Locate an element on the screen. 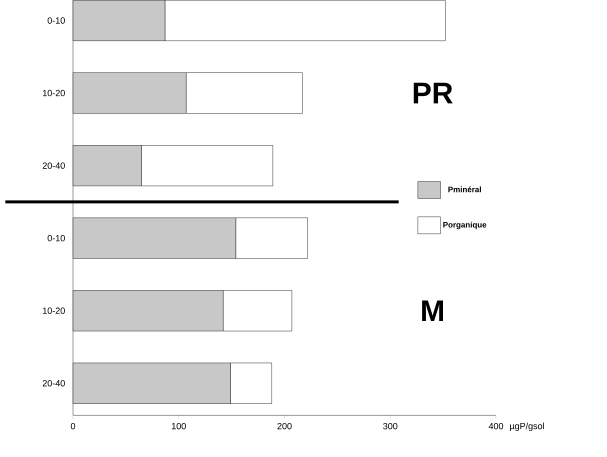 The width and height of the screenshot is (607, 457). x-tick-label: 300 is located at coordinates (390, 426).